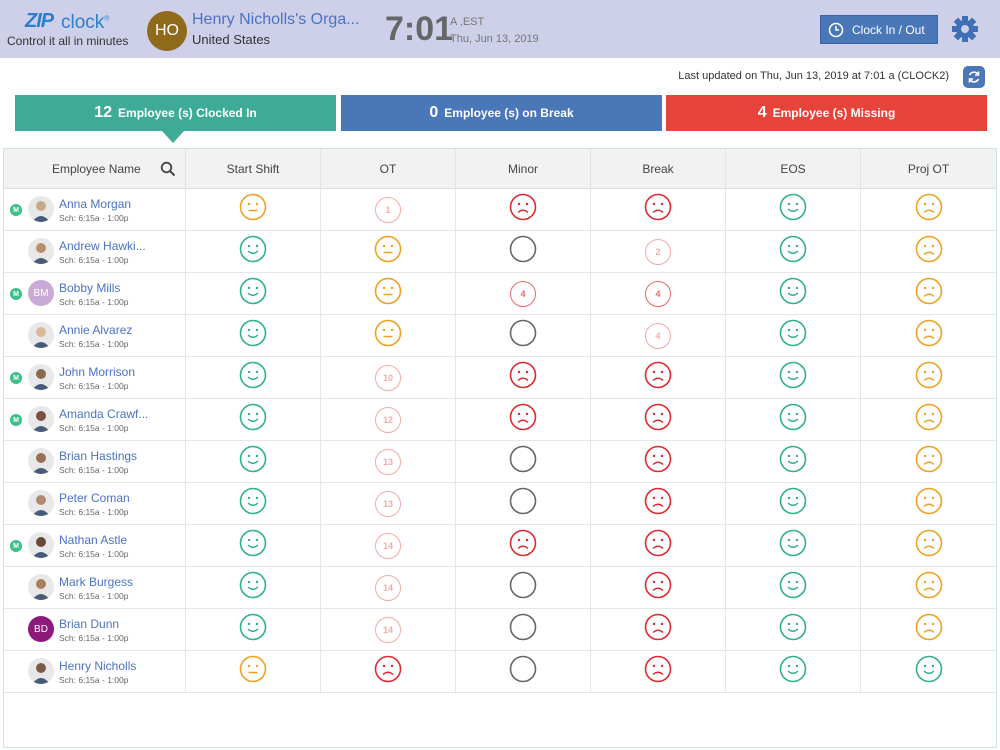 The height and width of the screenshot is (750, 1000). I want to click on table-row: M John Morrison Sch: 6:15a - 1:00p 10, so click(500, 378).